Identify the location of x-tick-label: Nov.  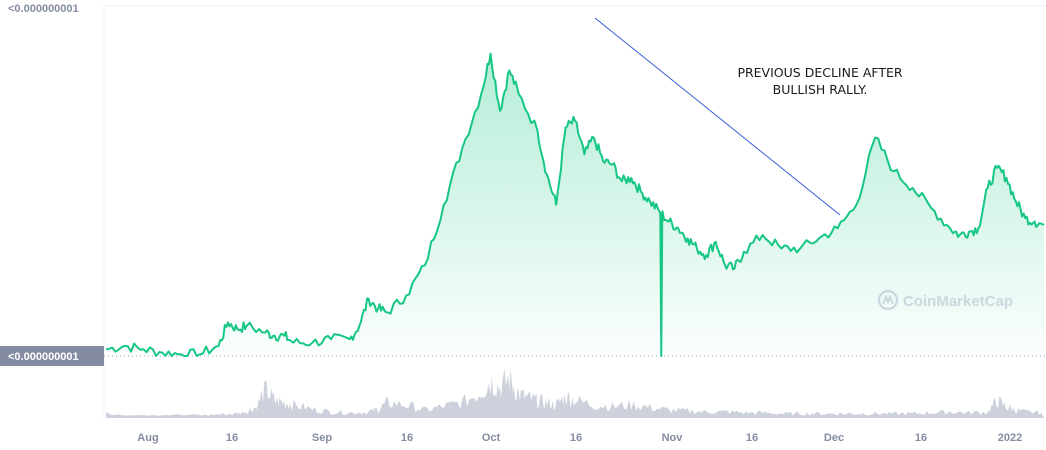
(673, 438).